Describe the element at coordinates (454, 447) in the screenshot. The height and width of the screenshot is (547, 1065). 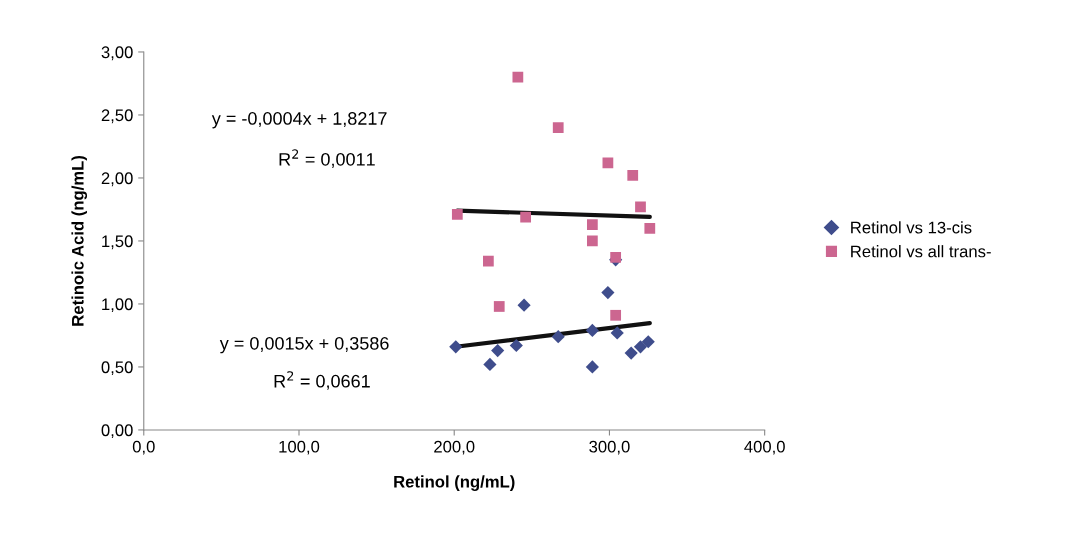
I see `x-tick-label: 200,0` at that location.